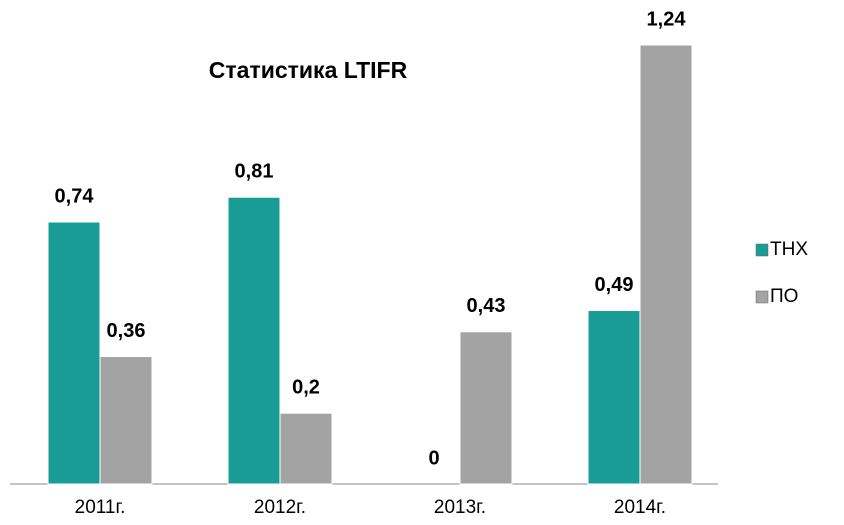 The width and height of the screenshot is (844, 525). What do you see at coordinates (308, 70) in the screenshot?
I see `chart-title: Статистика LTIFR` at bounding box center [308, 70].